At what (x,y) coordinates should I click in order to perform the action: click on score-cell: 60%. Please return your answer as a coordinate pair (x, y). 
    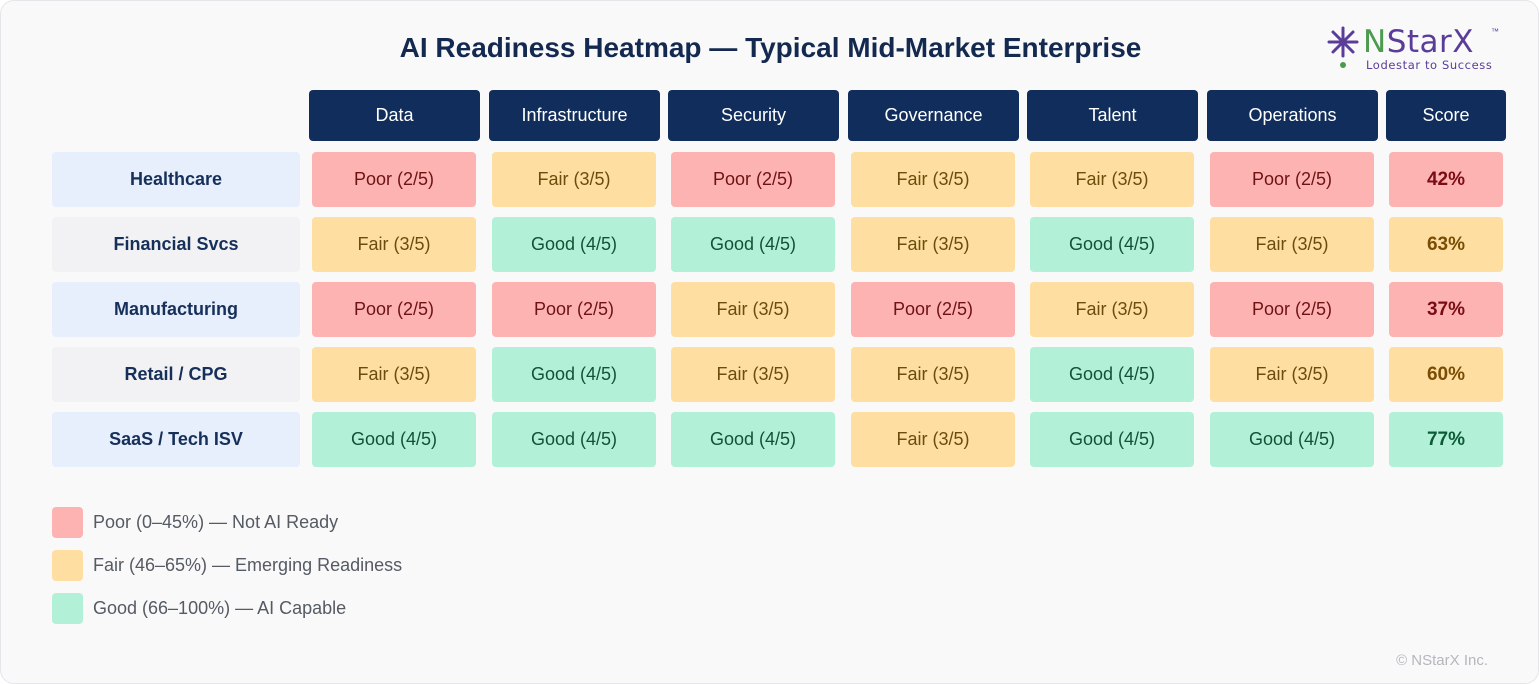
    Looking at the image, I should click on (1446, 374).